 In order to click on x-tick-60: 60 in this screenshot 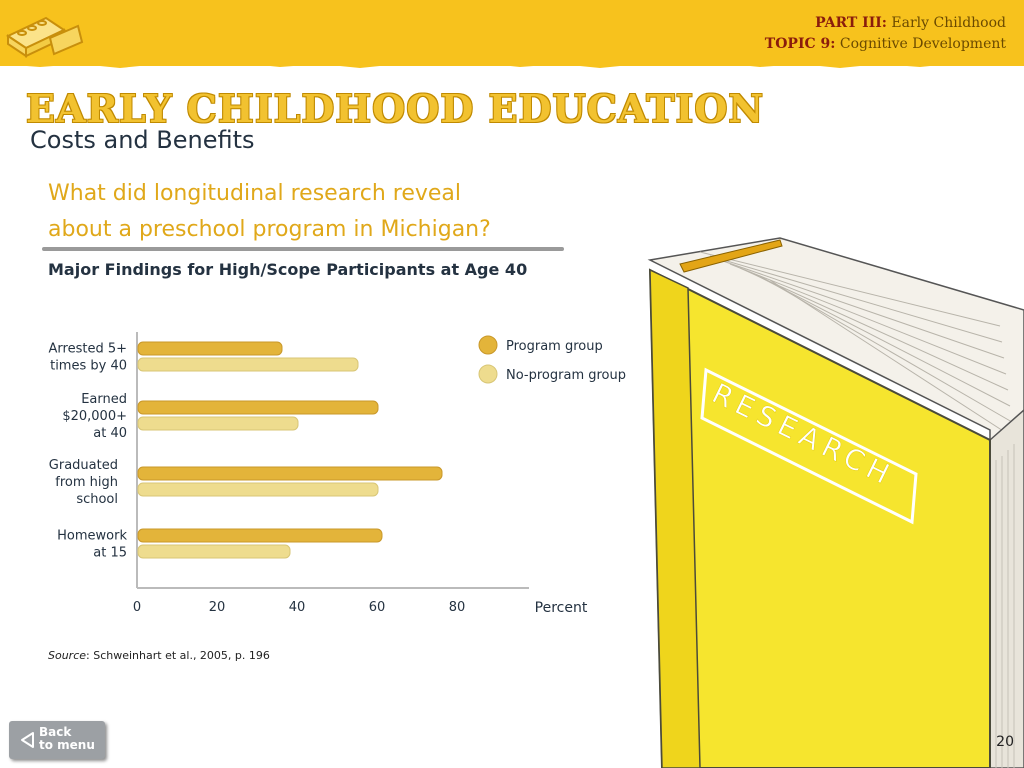, I will do `click(377, 607)`.